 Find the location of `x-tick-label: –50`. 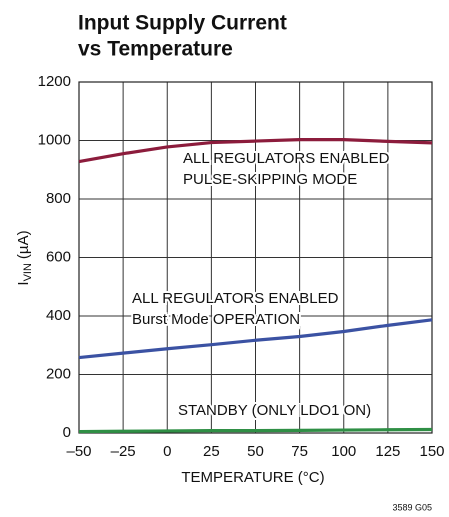

x-tick-label: –50 is located at coordinates (78, 451).